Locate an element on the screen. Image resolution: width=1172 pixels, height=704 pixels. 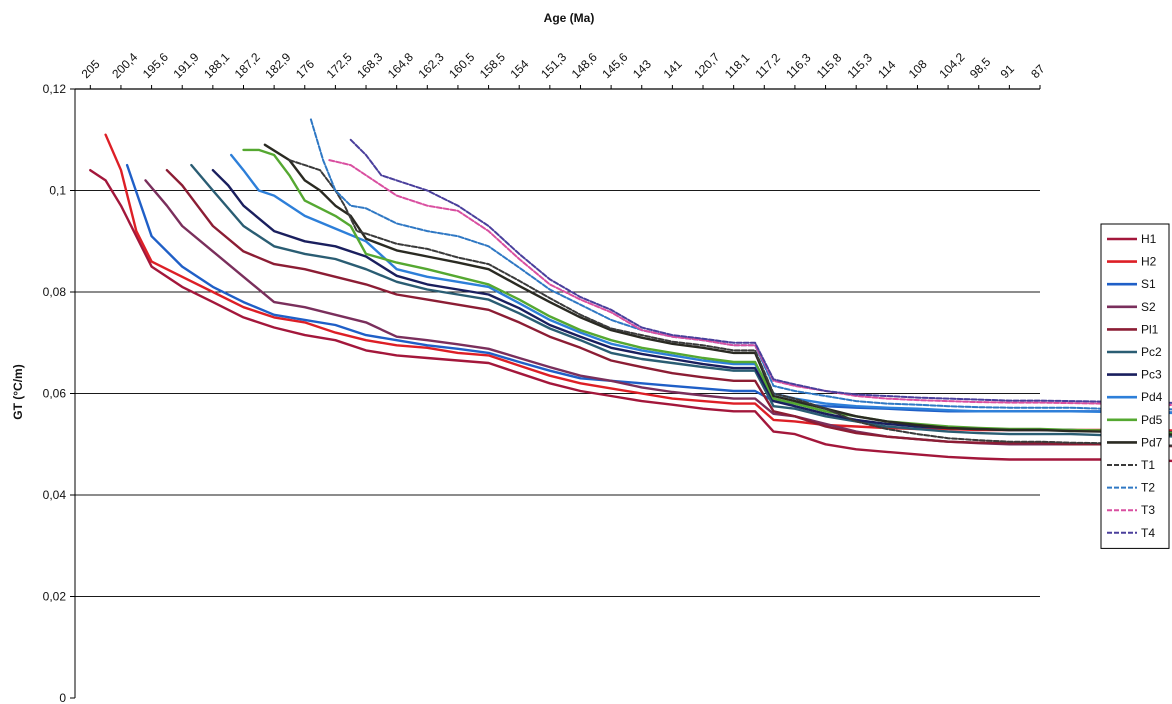
legend-label-h2: H2 is located at coordinates (1149, 262).